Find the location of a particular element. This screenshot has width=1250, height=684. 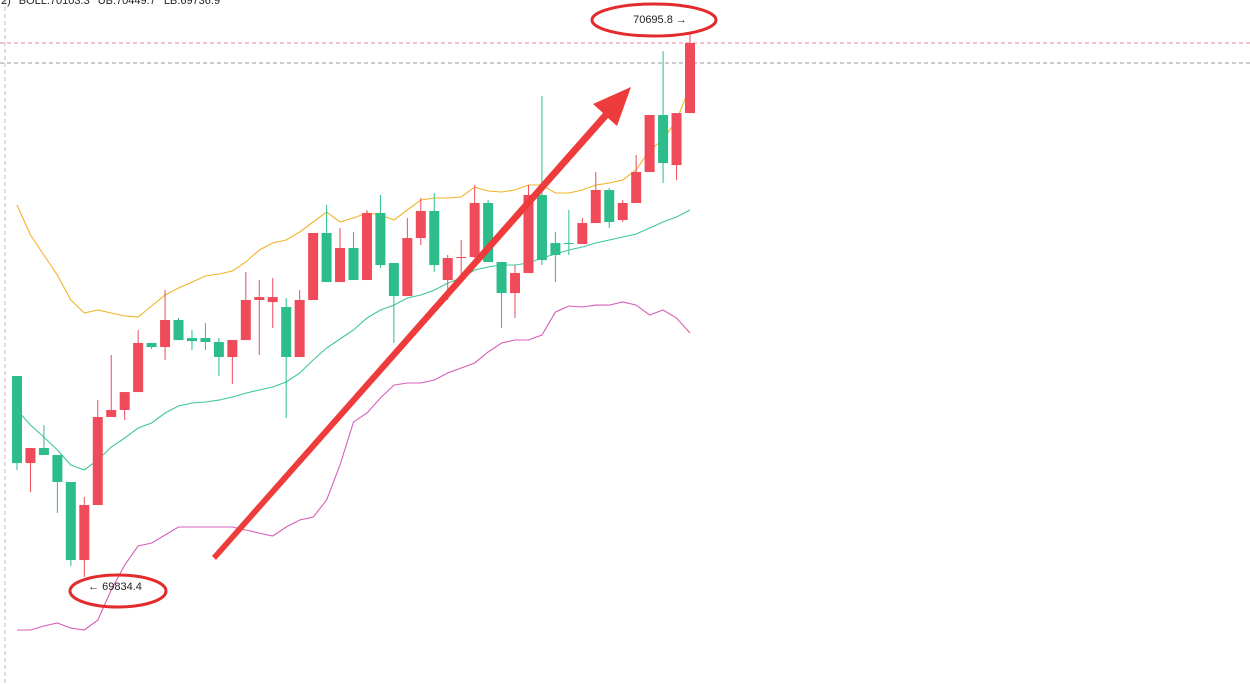

high-highlight is located at coordinates (654, 20).